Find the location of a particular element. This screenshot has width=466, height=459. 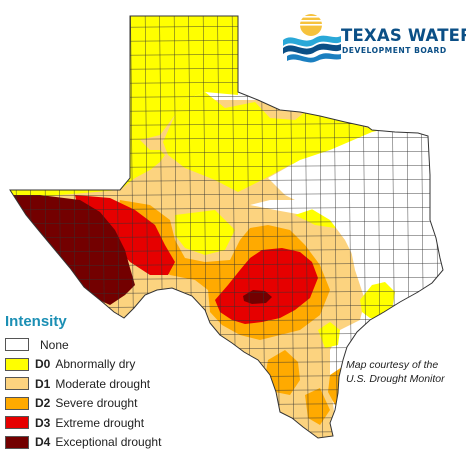

legend-label: Extreme drought is located at coordinates (100, 422).